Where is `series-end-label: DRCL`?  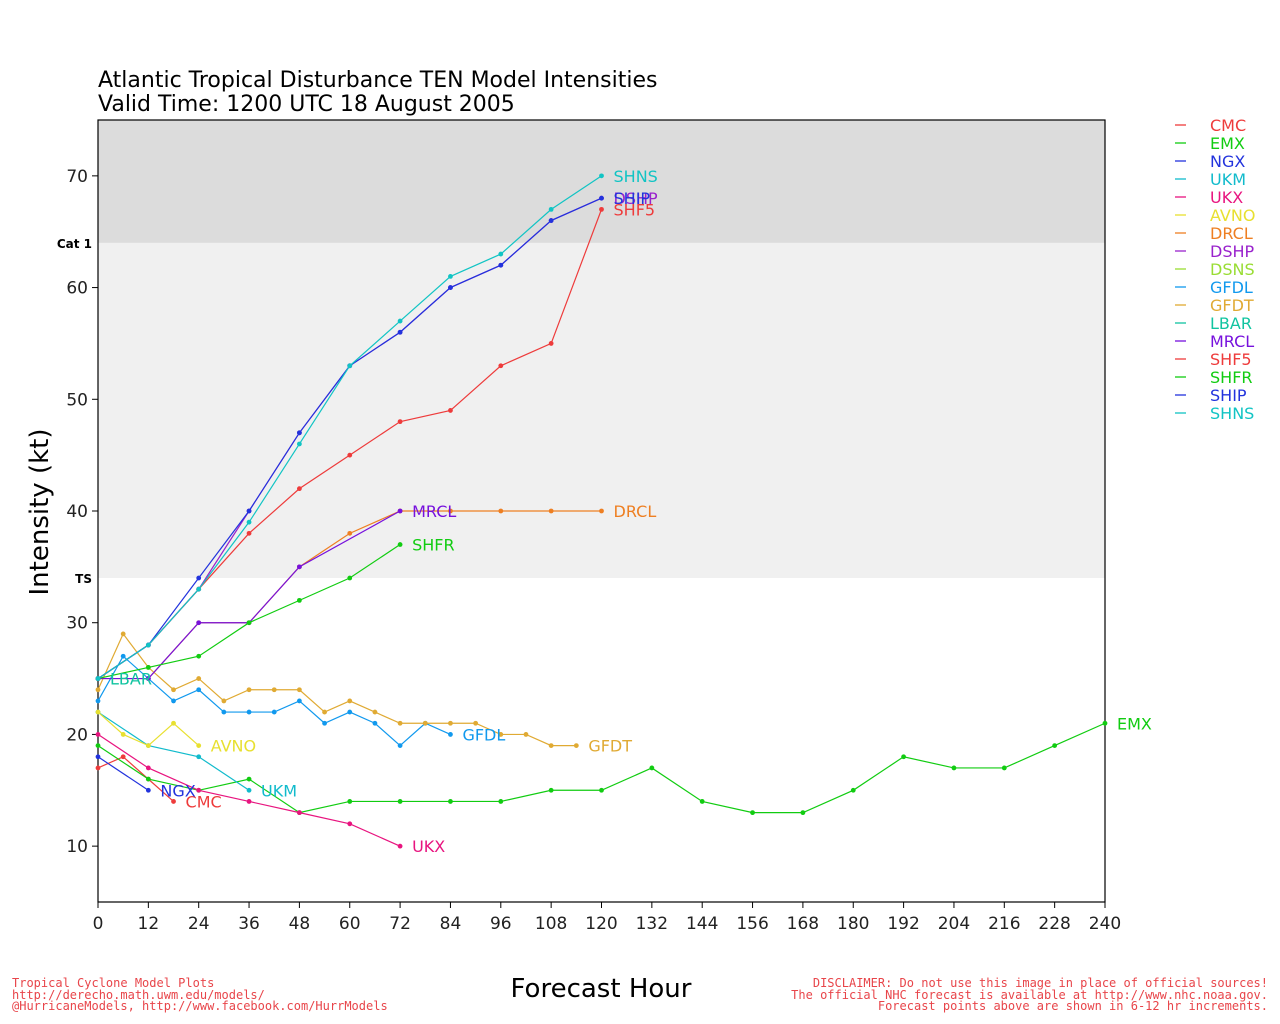 series-end-label: DRCL is located at coordinates (635, 511).